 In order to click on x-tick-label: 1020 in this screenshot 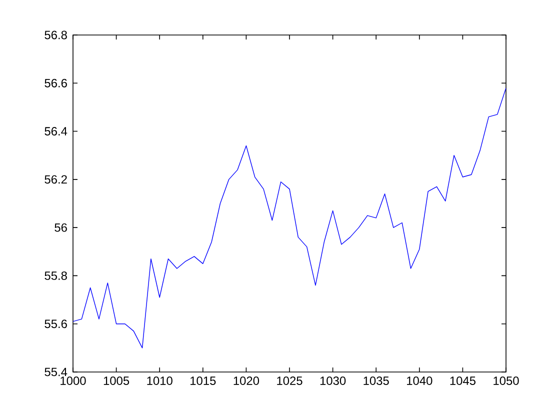, I will do `click(247, 380)`.